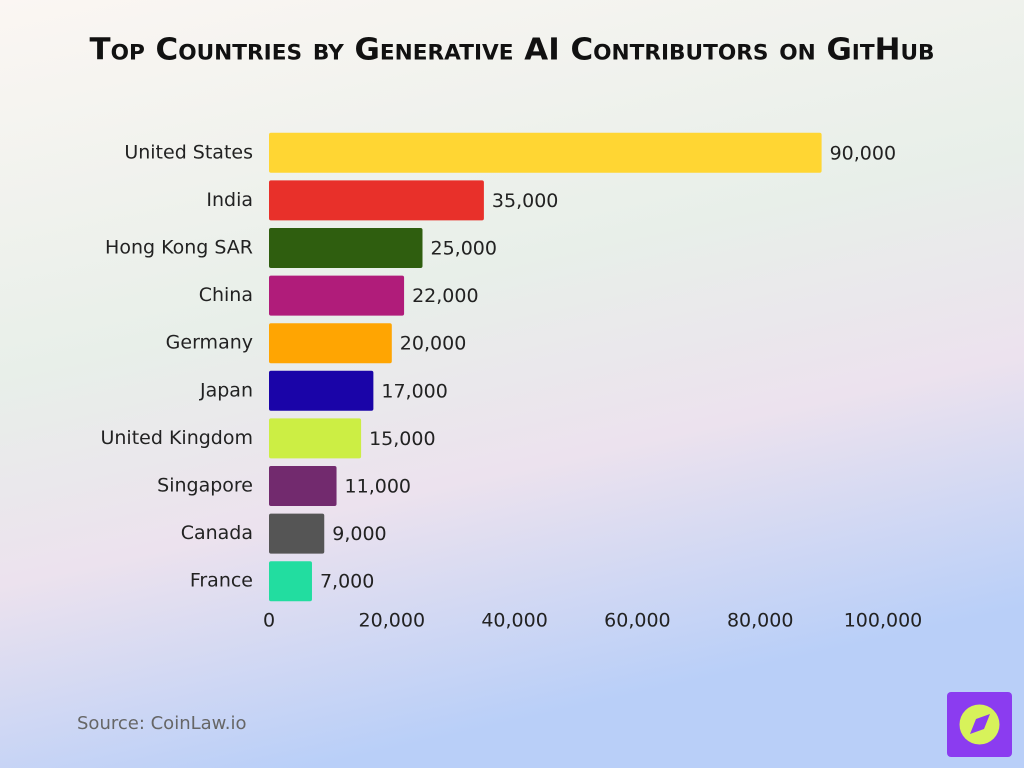 Image resolution: width=1024 pixels, height=768 pixels. What do you see at coordinates (161, 723) in the screenshot?
I see `source: Source: CoinLaw.io` at bounding box center [161, 723].